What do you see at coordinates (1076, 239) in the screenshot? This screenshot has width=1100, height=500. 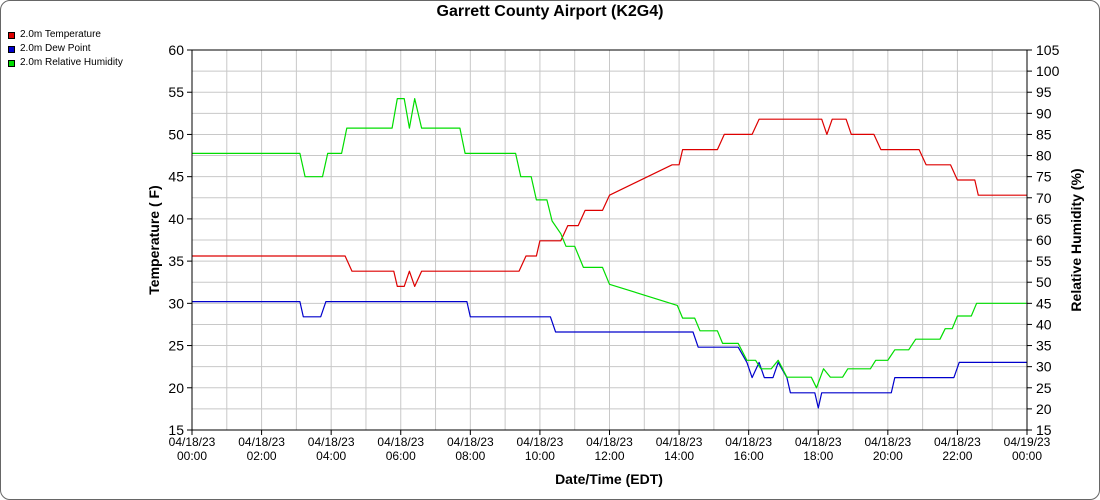 I see `y-axis-right-label: Relative Humidity (%)` at bounding box center [1076, 239].